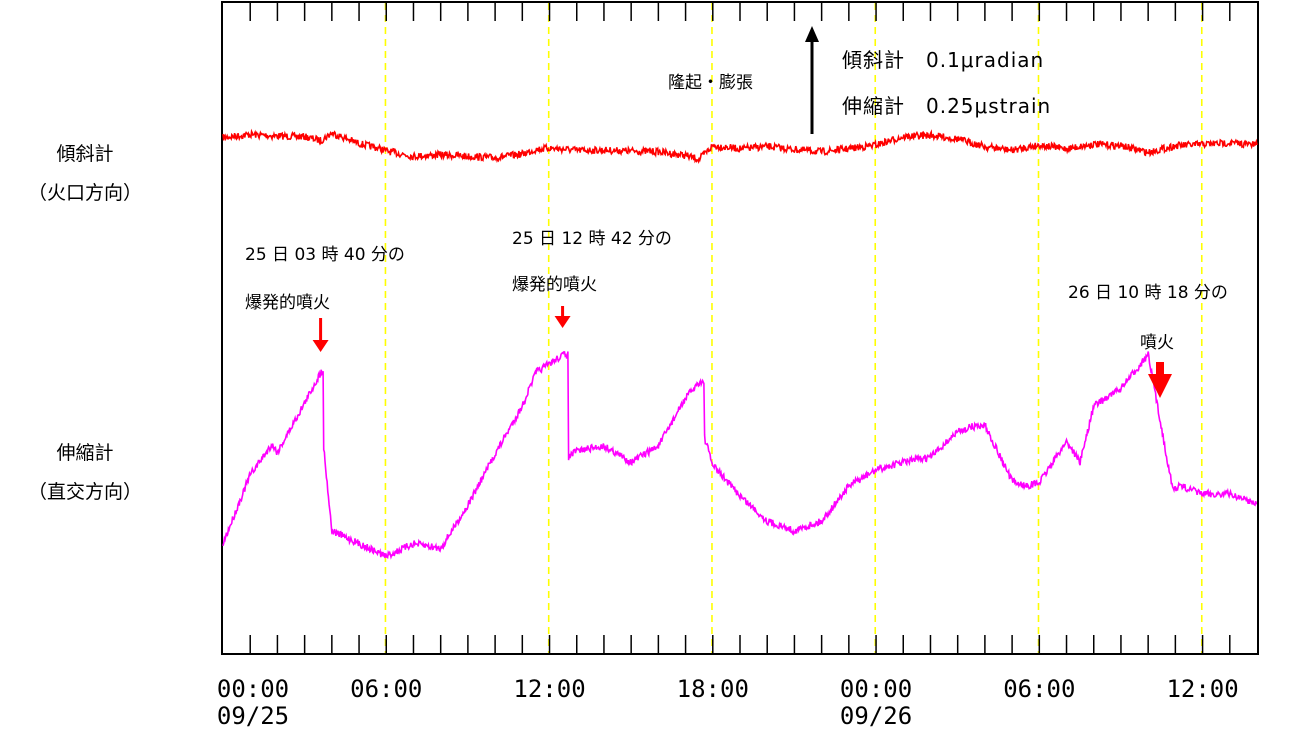  I want to click on legend-tilt: 傾斜計 0.1μradian, so click(943, 60).